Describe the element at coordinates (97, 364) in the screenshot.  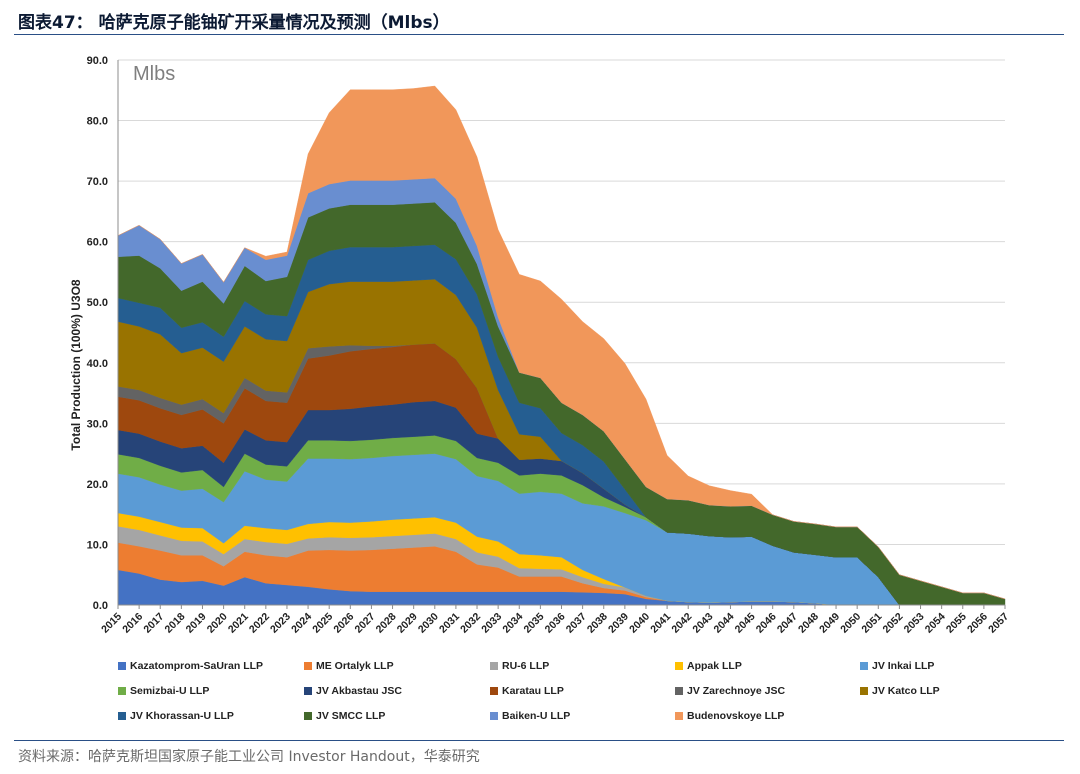
I see `y-tick-label: 40.0` at that location.